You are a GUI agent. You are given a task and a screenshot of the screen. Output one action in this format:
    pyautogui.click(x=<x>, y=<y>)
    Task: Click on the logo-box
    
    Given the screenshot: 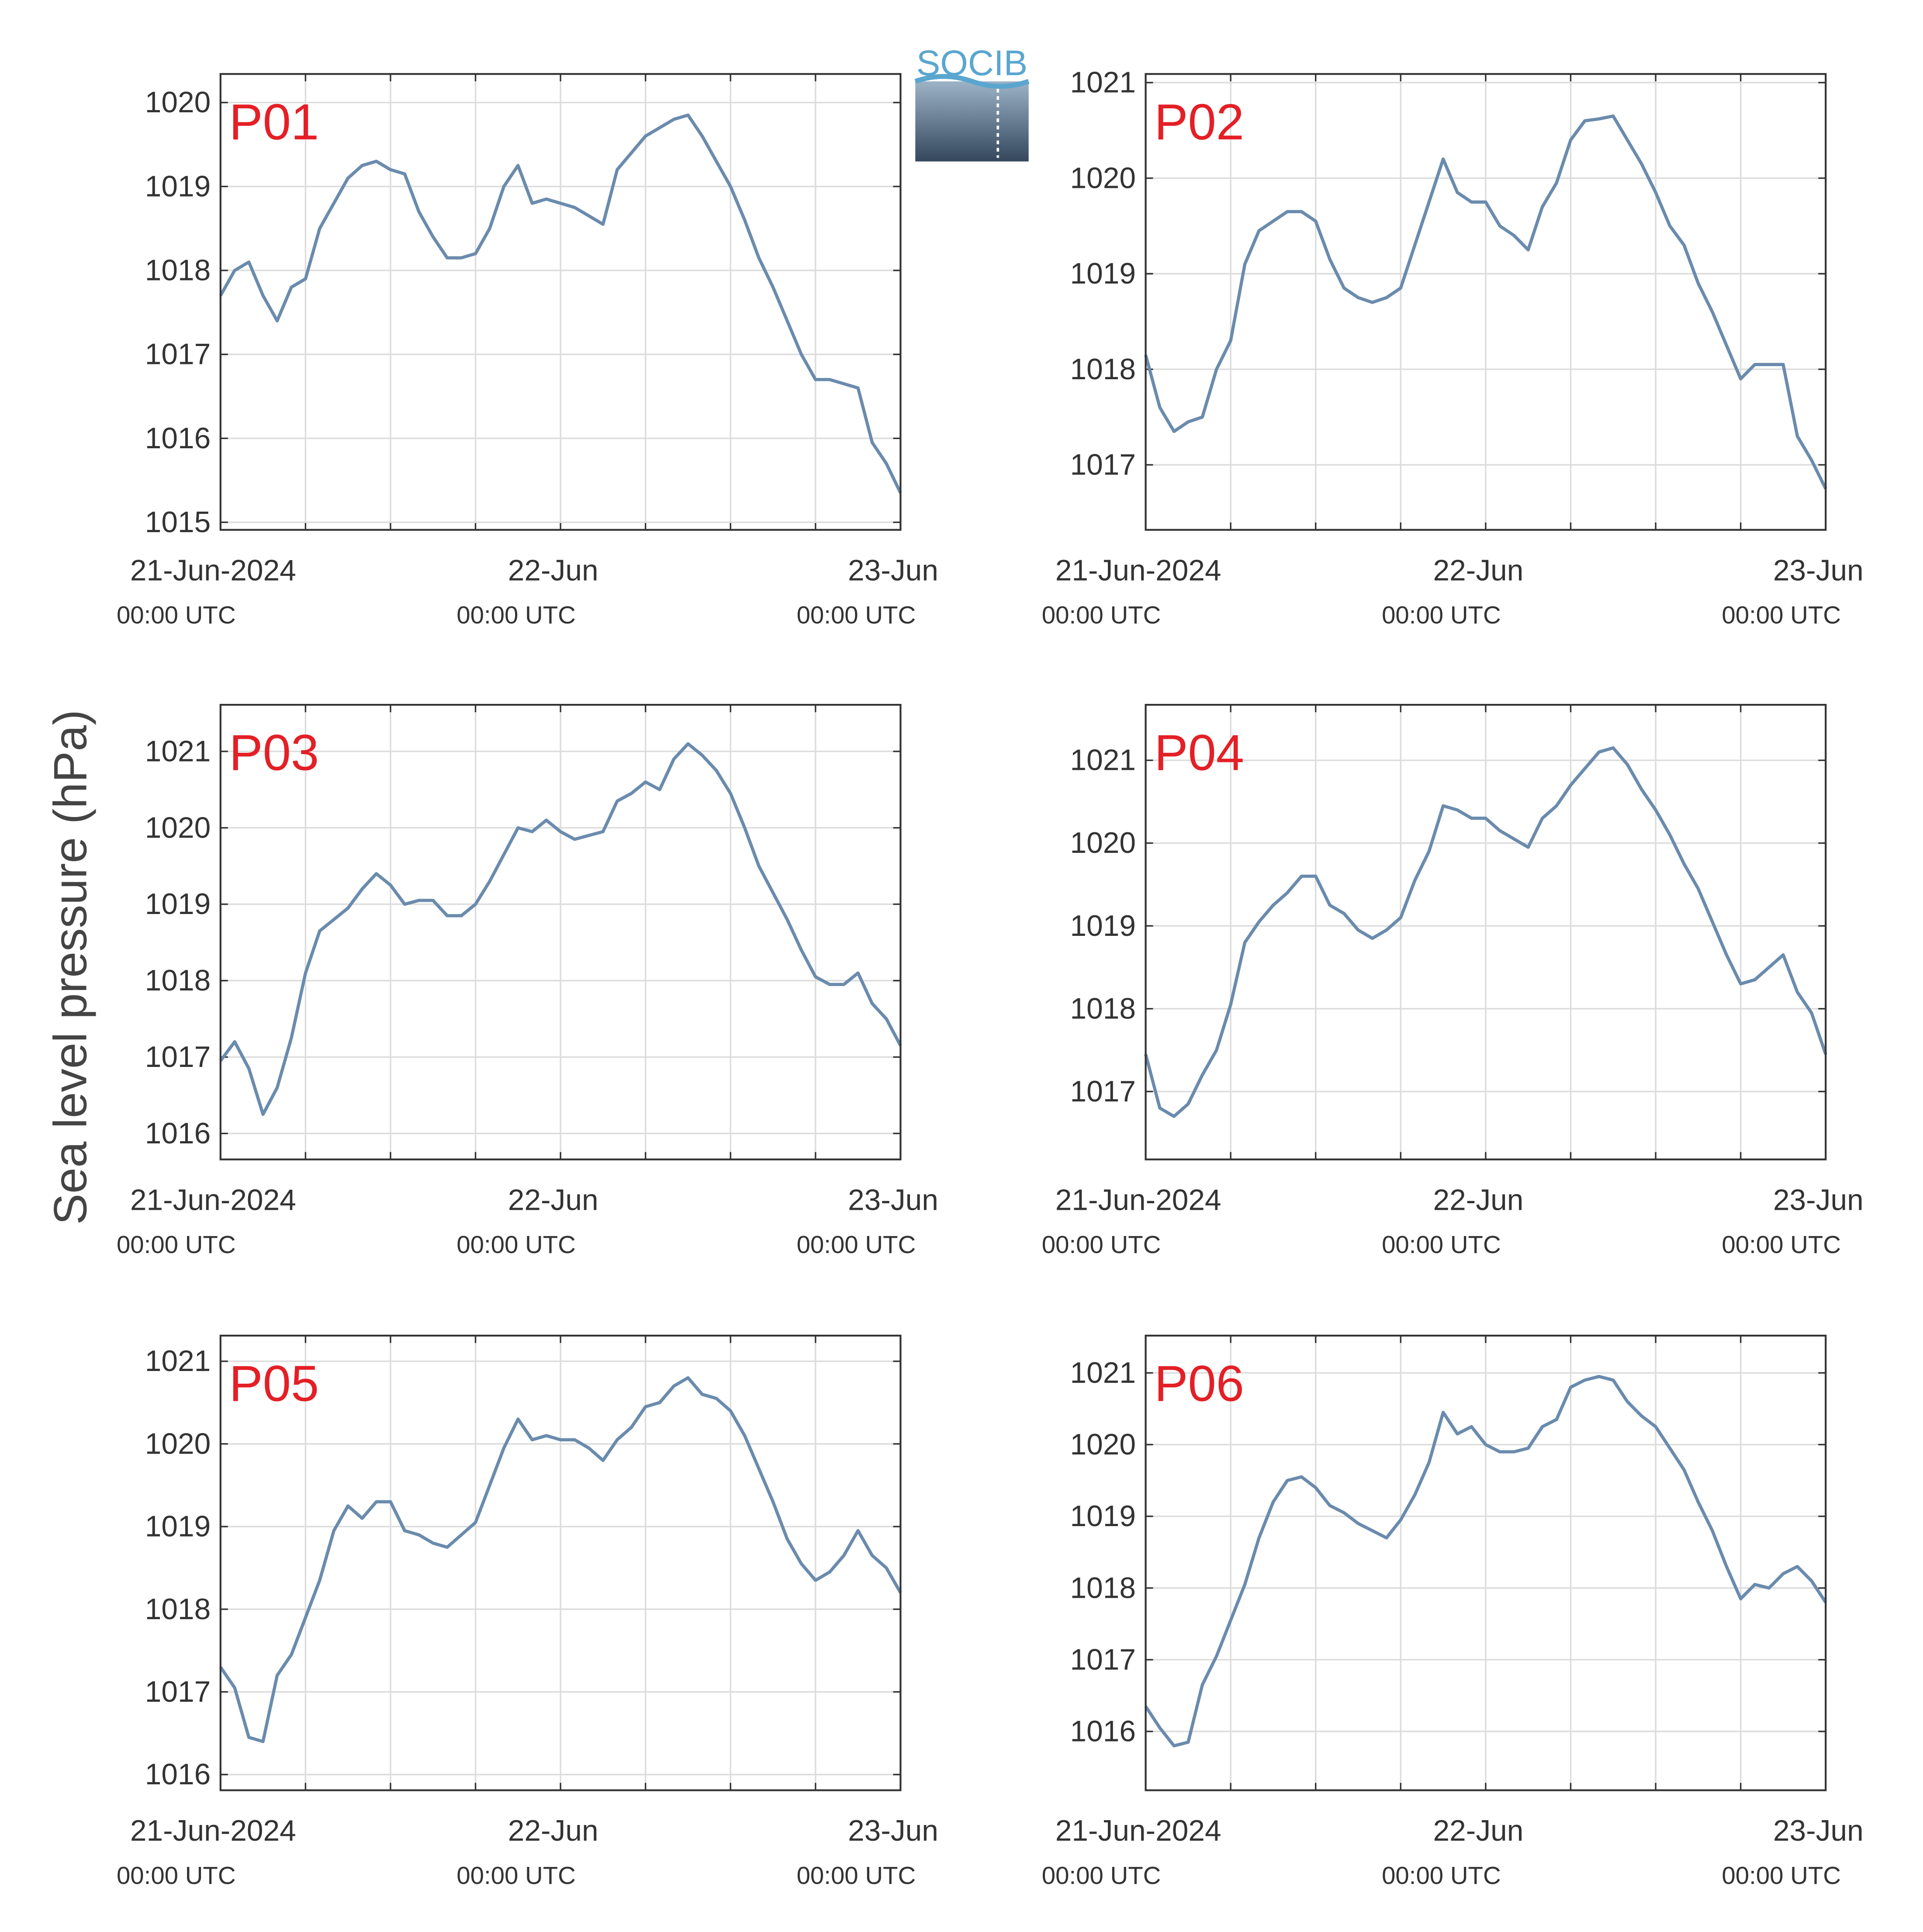 What is the action you would take?
    pyautogui.click(x=972, y=121)
    